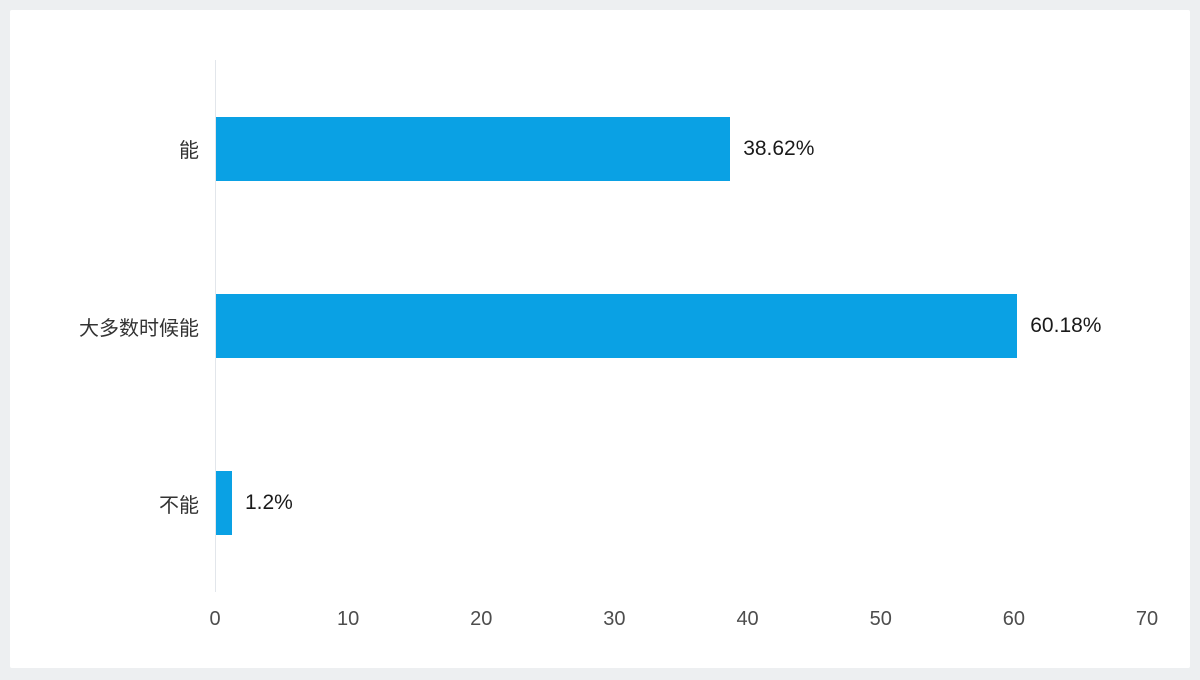 This screenshot has height=680, width=1200. What do you see at coordinates (215, 619) in the screenshot?
I see `x-tick-label: 0` at bounding box center [215, 619].